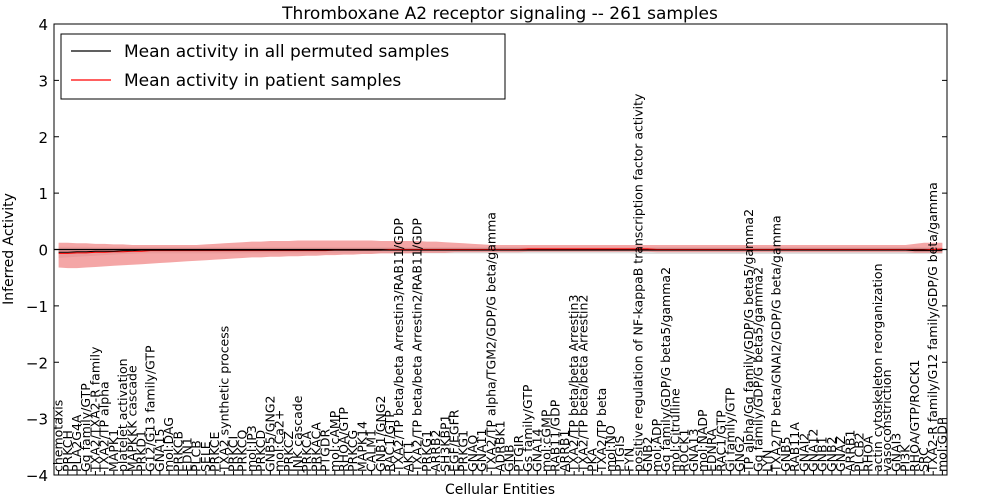  I want to click on x-tick-label: PRKCD, so click(260, 451).